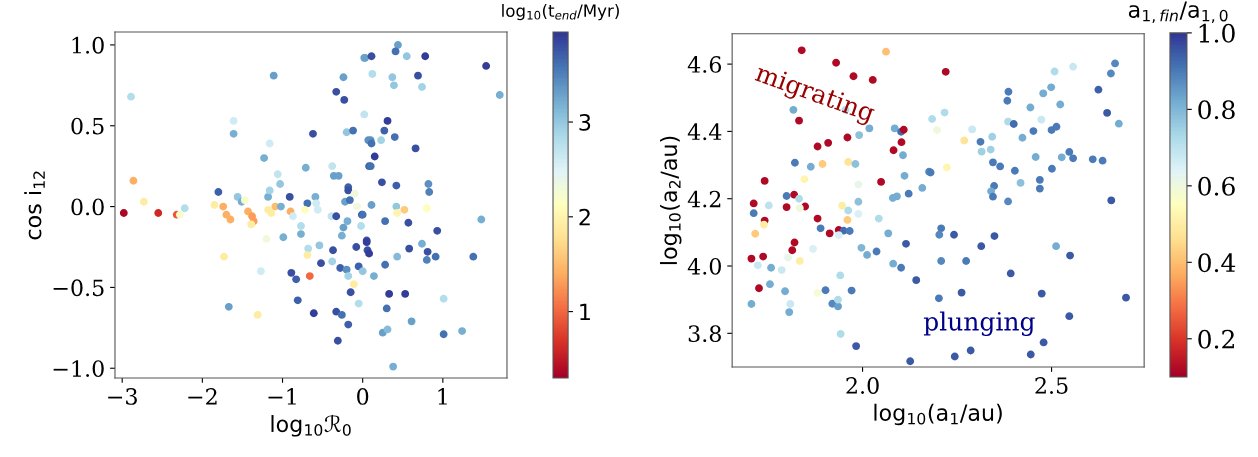 This screenshot has height=457, width=1258. I want to click on color-bar-title: log$_{10}$(t$_{end}$/Myr), so click(560, 12).